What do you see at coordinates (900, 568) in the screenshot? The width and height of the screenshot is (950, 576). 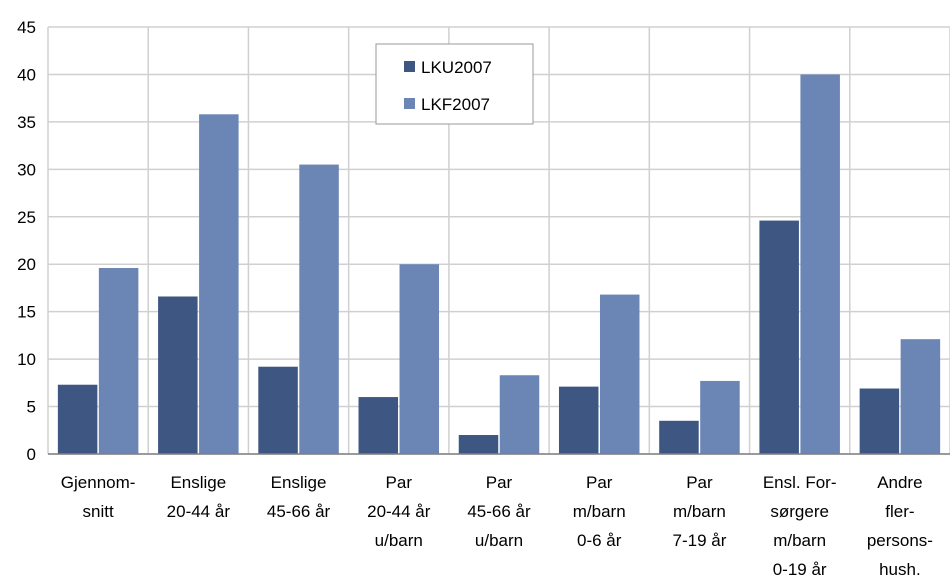 I see `x-category-label: hush.` at bounding box center [900, 568].